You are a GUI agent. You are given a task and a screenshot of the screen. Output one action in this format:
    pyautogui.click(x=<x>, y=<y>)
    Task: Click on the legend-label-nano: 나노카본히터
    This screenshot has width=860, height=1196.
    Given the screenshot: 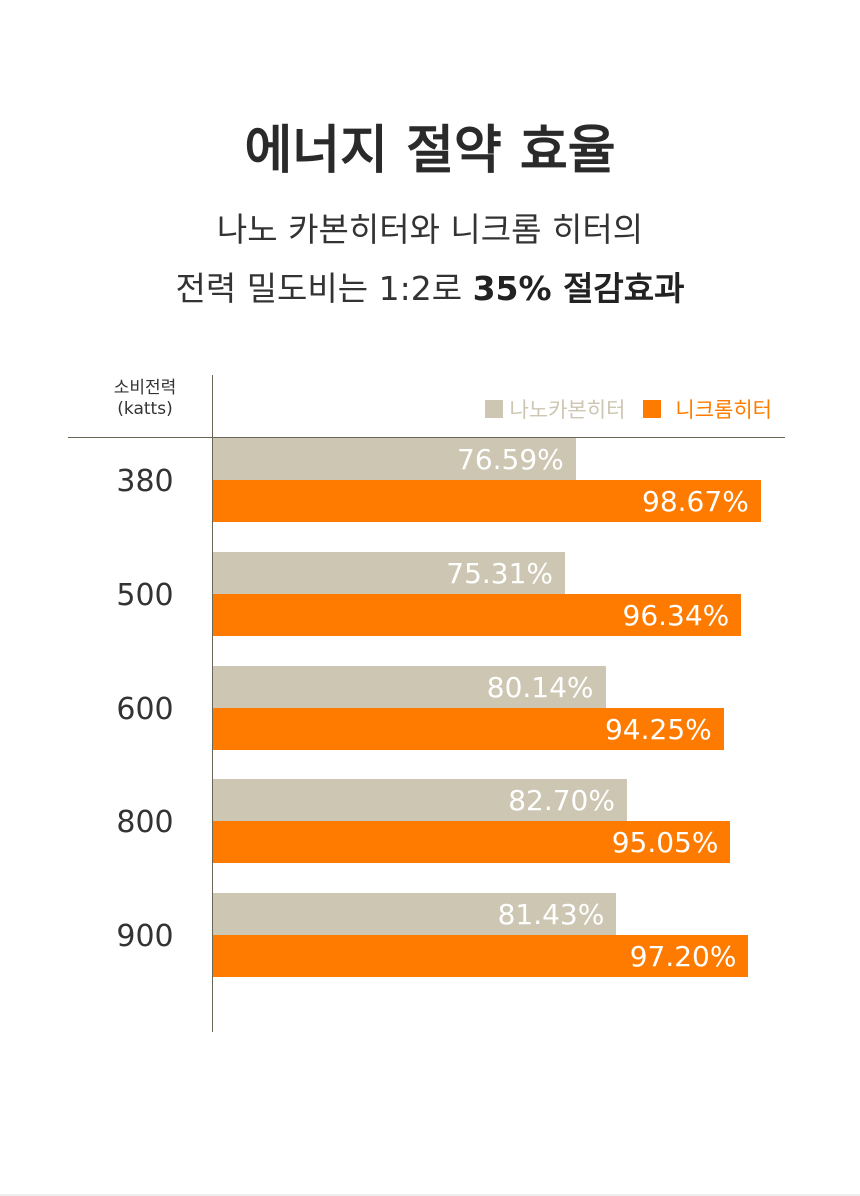 What is the action you would take?
    pyautogui.click(x=567, y=410)
    